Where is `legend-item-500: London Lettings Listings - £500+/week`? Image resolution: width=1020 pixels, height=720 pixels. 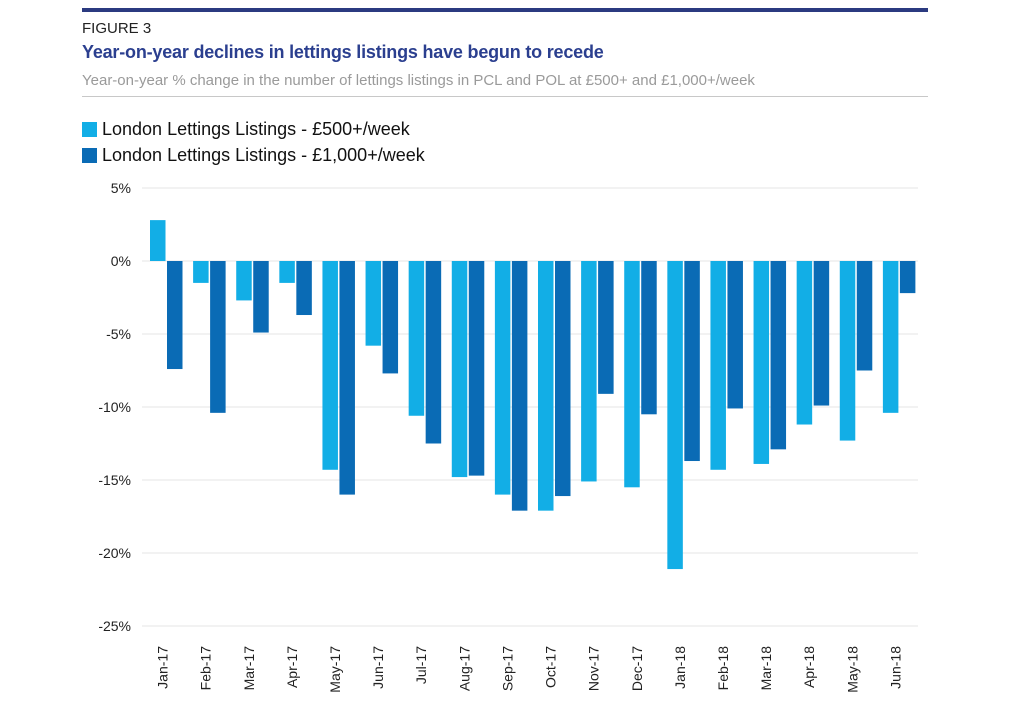 legend-item-500: London Lettings Listings - £500+/week is located at coordinates (253, 129).